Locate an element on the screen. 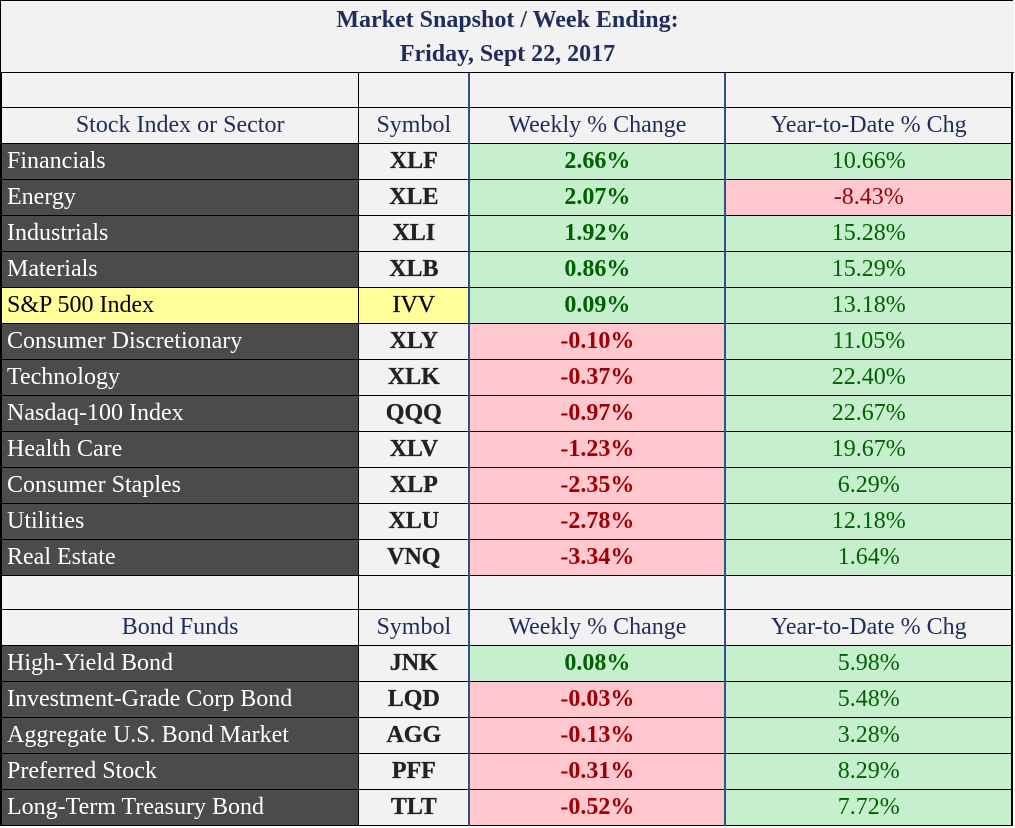 Image resolution: width=1015 pixels, height=828 pixels. row-symbol: PFF is located at coordinates (414, 771).